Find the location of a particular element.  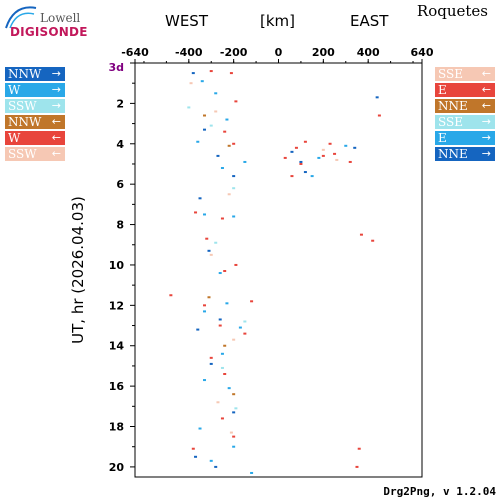

legend-label: SSW is located at coordinates (22, 106).